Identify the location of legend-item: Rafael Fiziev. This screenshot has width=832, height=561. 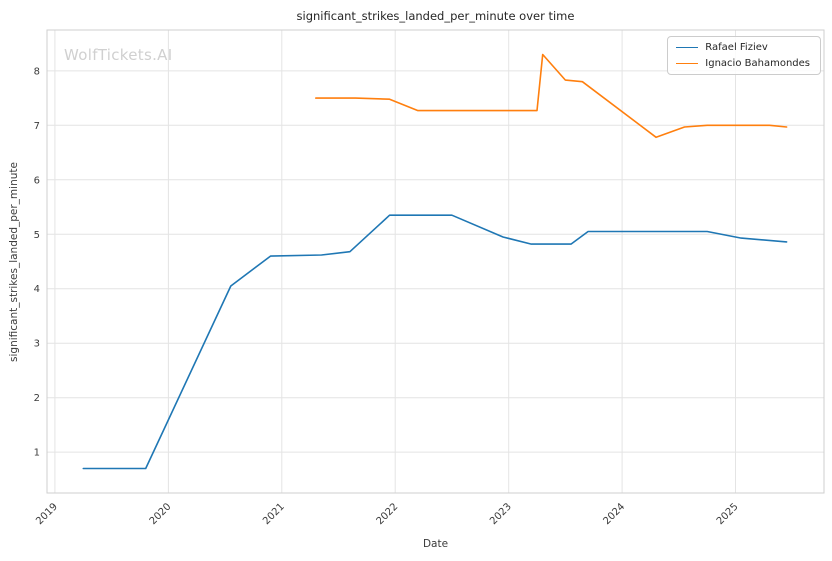
(743, 47).